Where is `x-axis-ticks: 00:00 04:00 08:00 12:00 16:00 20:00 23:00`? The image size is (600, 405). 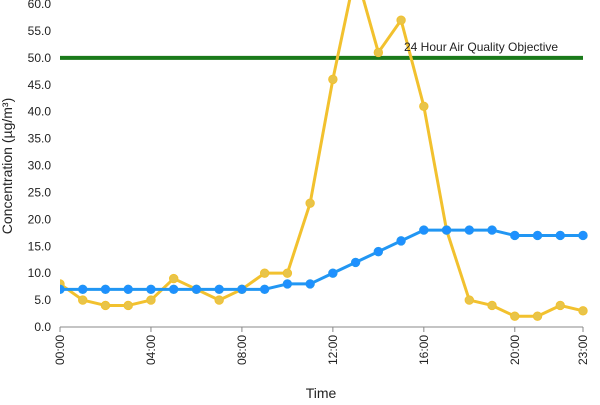 x-axis-ticks: 00:00 04:00 08:00 12:00 16:00 20:00 23:00 is located at coordinates (321, 346).